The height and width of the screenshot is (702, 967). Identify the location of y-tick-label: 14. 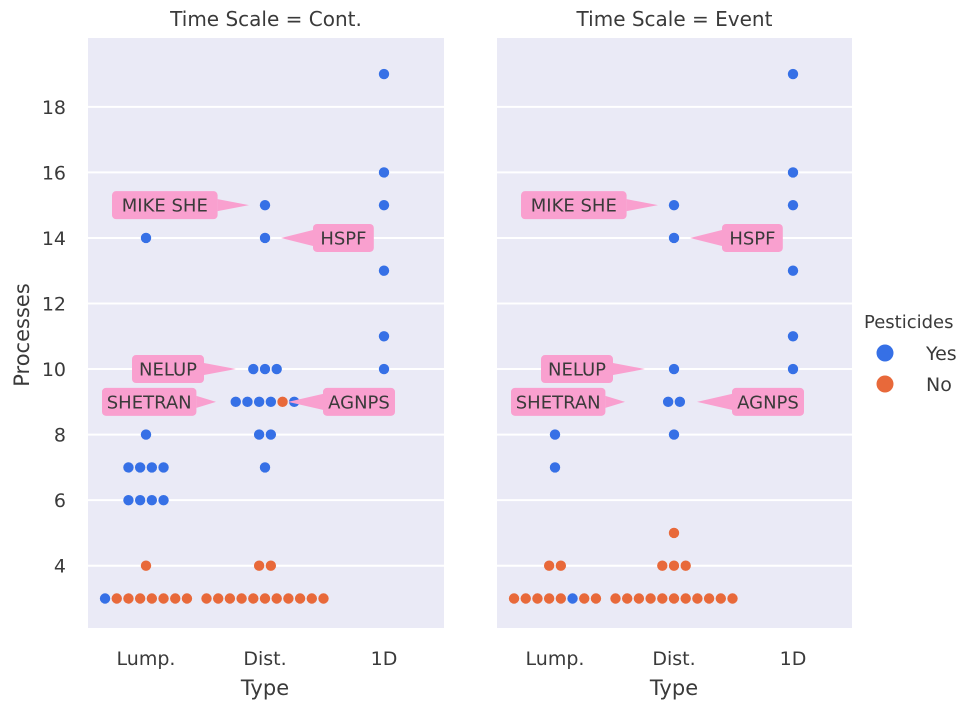
(54, 239).